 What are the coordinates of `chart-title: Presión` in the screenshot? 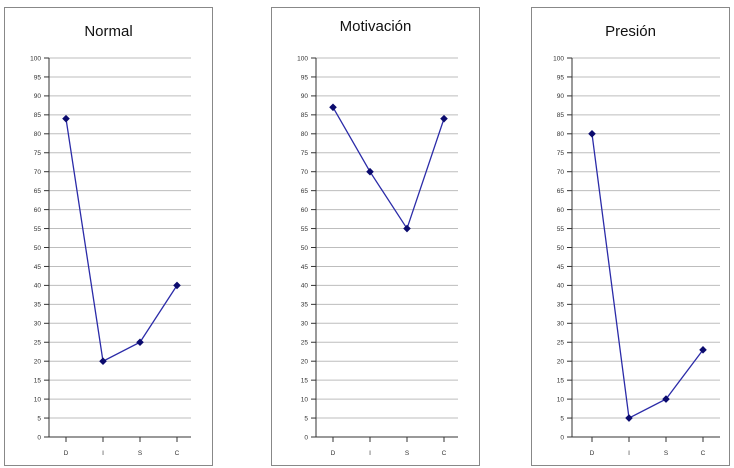 It's located at (630, 31).